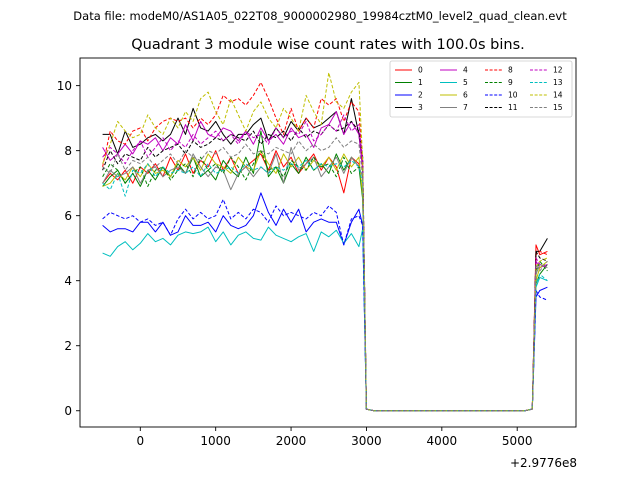 The image size is (640, 480). Describe the element at coordinates (558, 107) in the screenshot. I see `legend-label-15: 15` at that location.